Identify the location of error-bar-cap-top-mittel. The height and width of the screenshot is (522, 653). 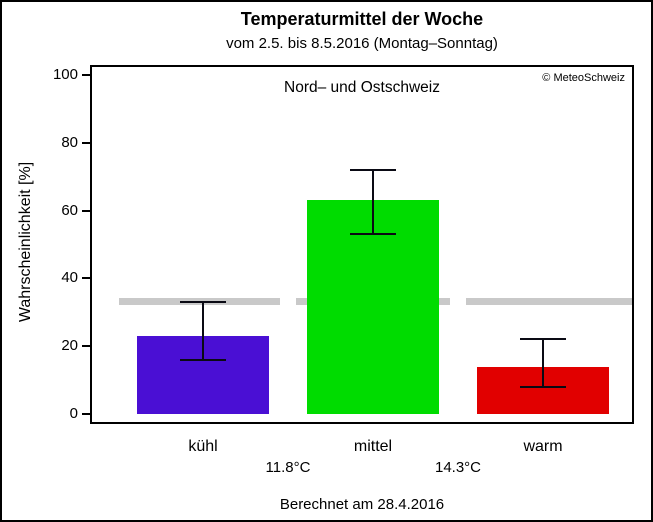
(373, 169).